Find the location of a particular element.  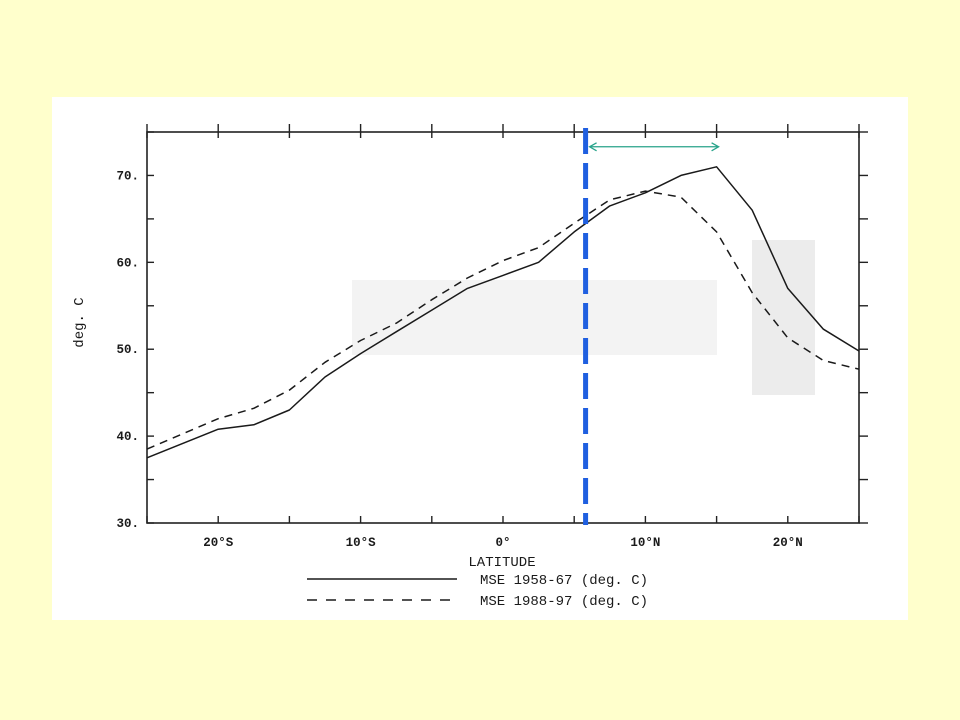

x-axis-title: LATITUDE is located at coordinates (501, 563).